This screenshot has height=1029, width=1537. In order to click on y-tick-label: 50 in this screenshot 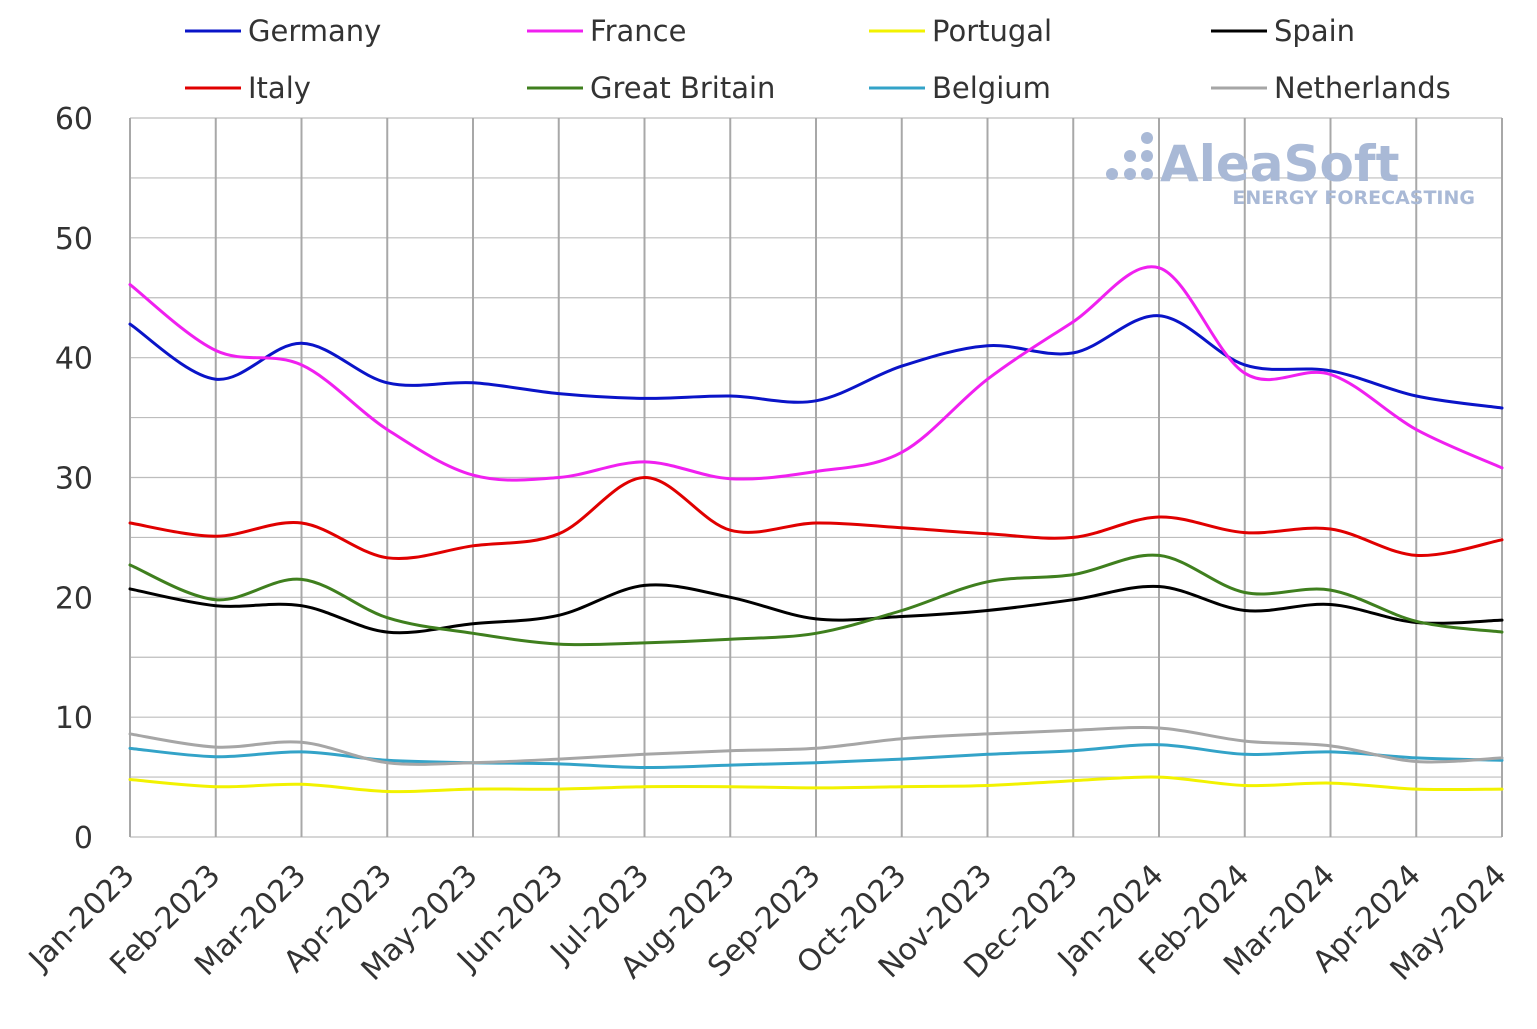, I will do `click(74, 239)`.